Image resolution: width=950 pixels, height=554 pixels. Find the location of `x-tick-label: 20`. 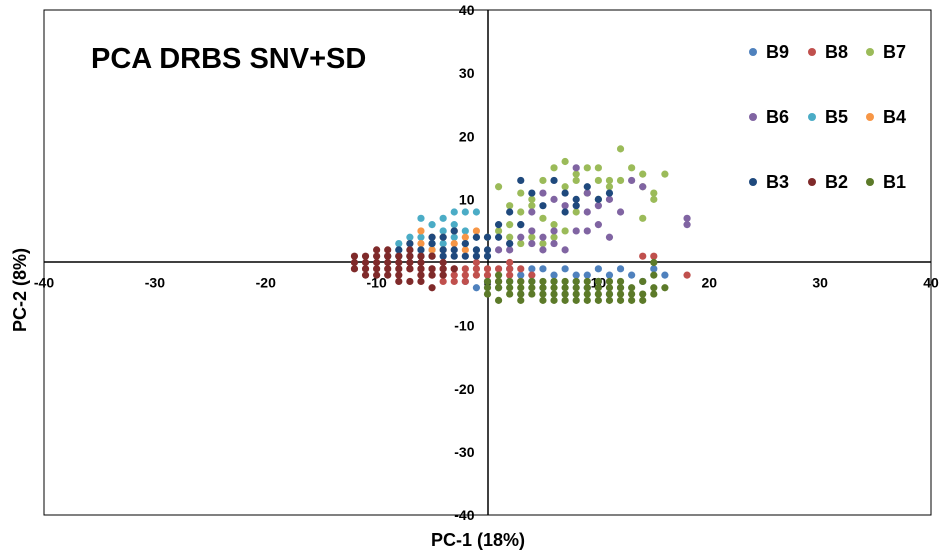

x-tick-label: 20 is located at coordinates (709, 283).